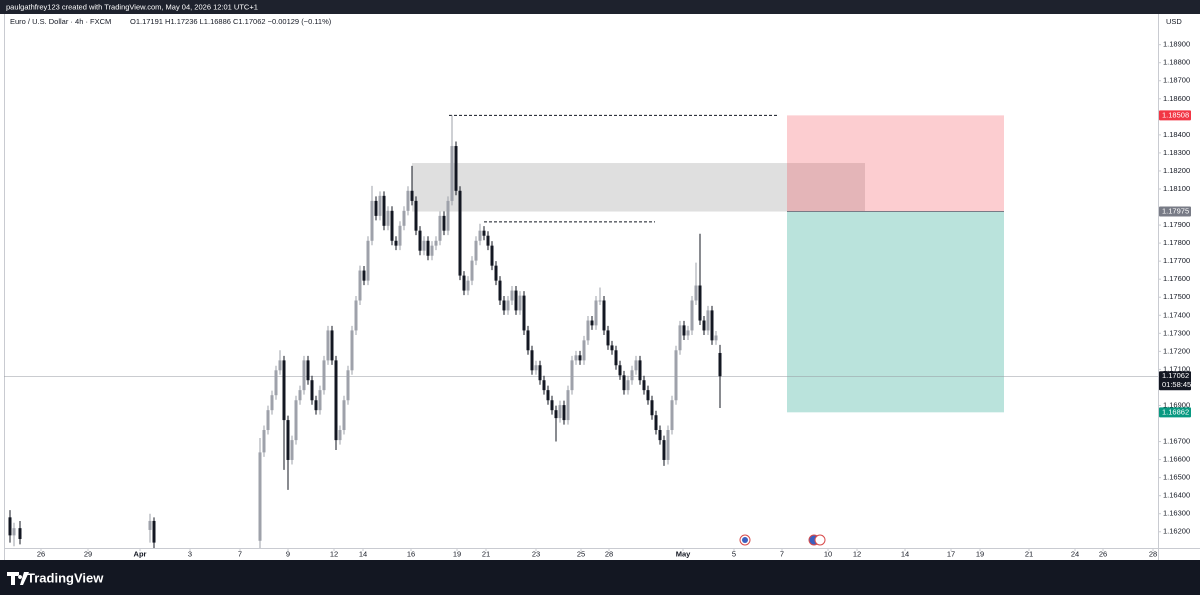 This screenshot has width=1200, height=595. What do you see at coordinates (1029, 553) in the screenshot?
I see `x-tick-label: 21` at bounding box center [1029, 553].